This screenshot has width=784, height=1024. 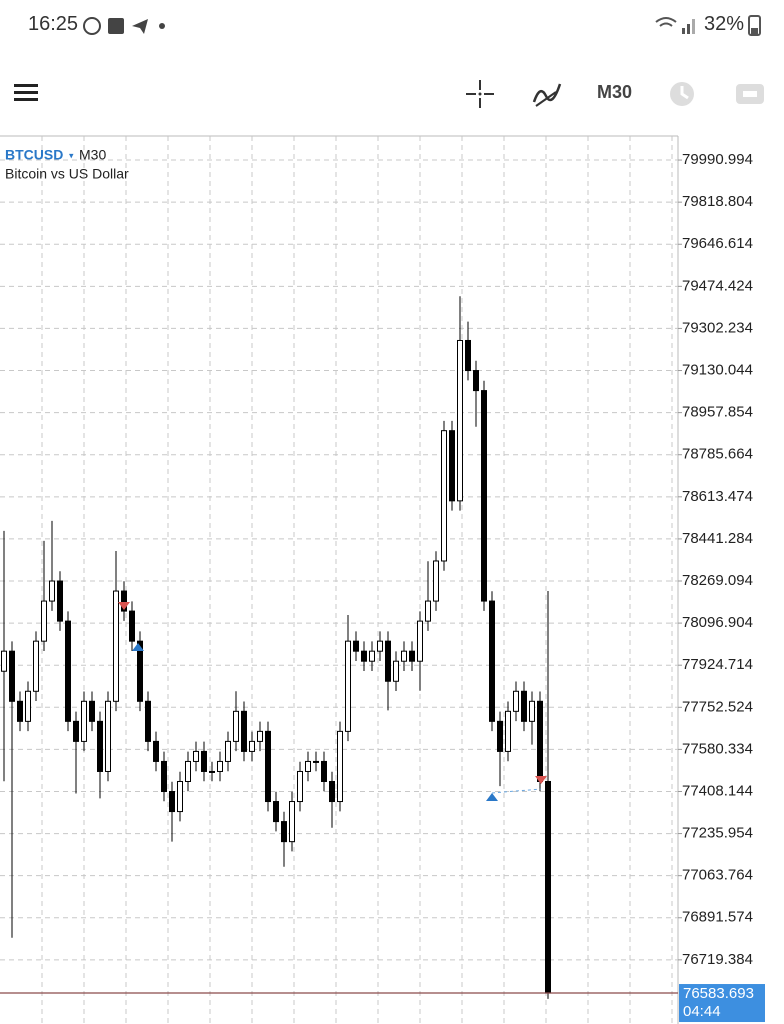 I want to click on timeframe-button: M30, so click(x=615, y=92).